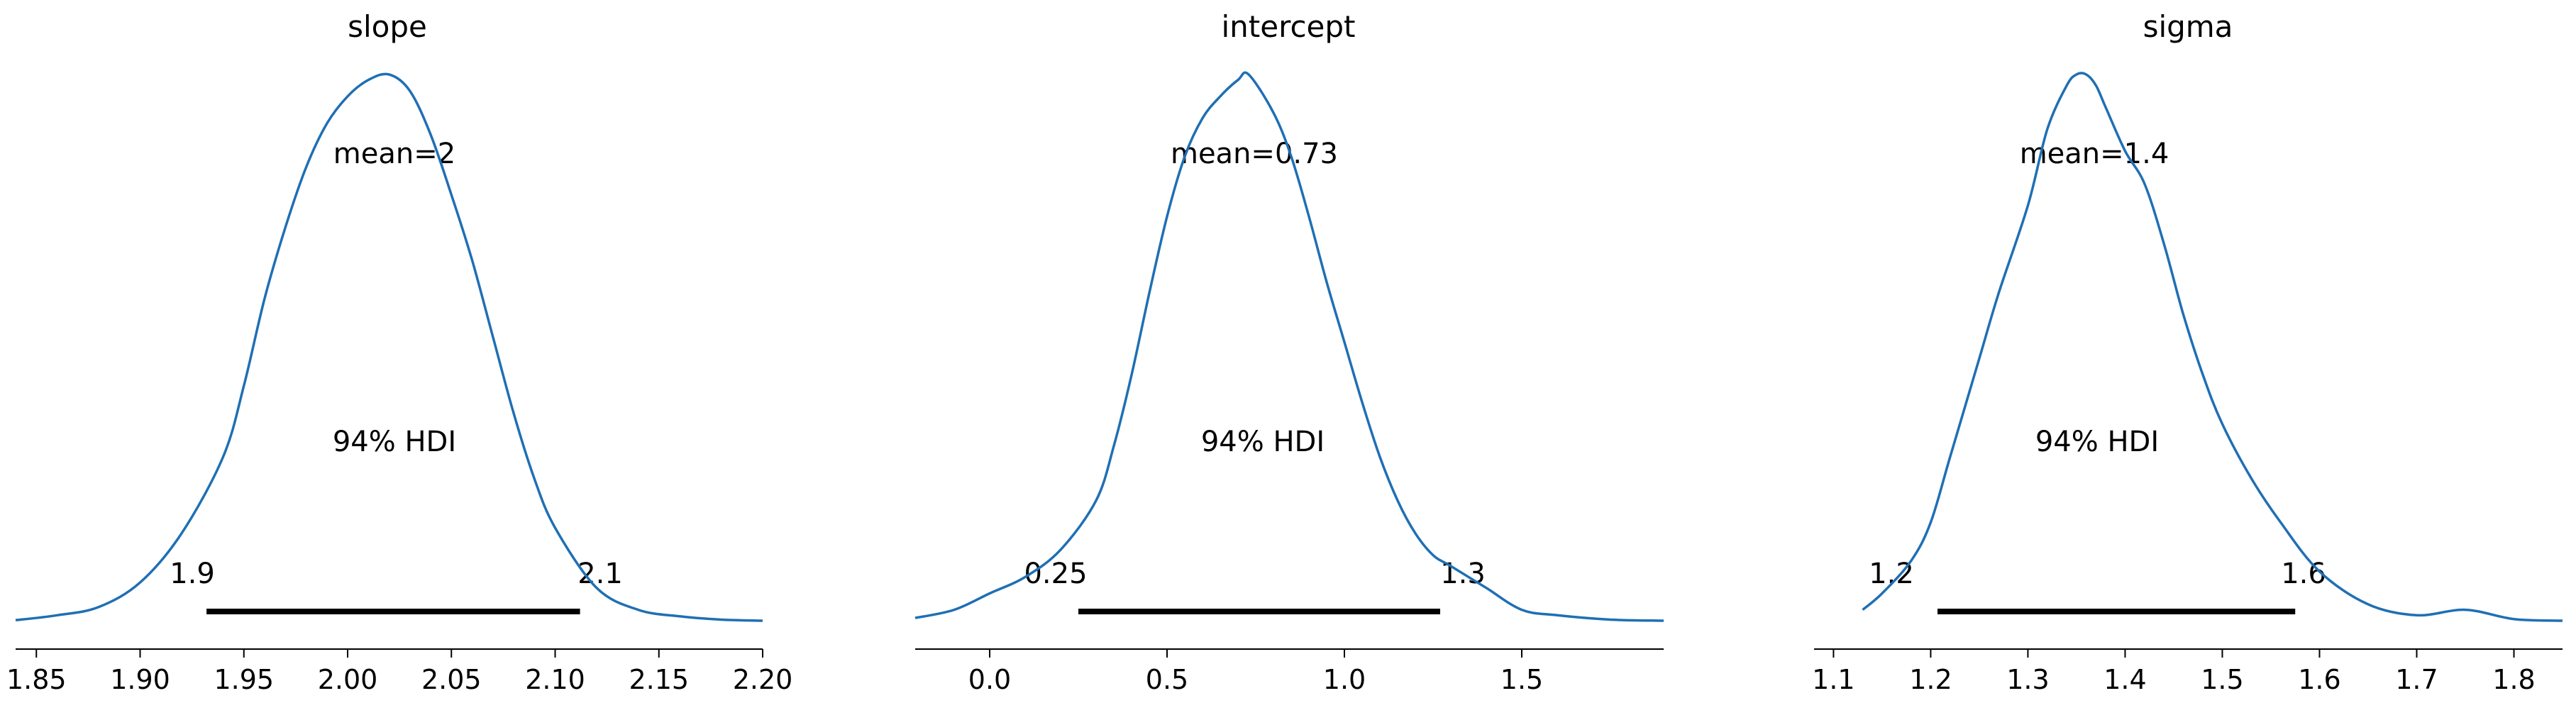 Image resolution: width=2576 pixels, height=703 pixels. Describe the element at coordinates (1167, 679) in the screenshot. I see `x-tick-label: 0.5` at that location.